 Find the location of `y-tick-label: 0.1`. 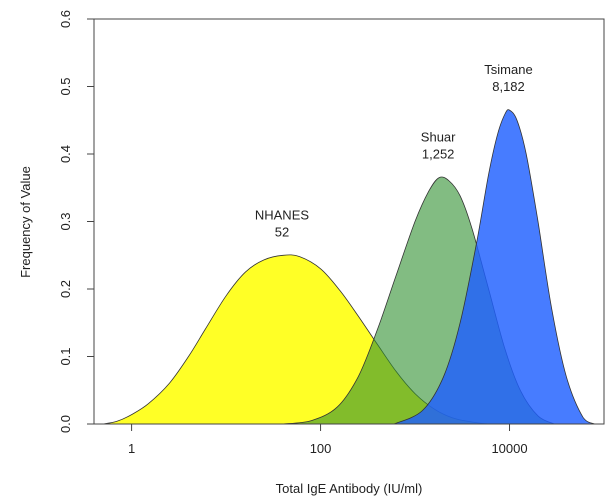

y-tick-label: 0.1 is located at coordinates (65, 356).